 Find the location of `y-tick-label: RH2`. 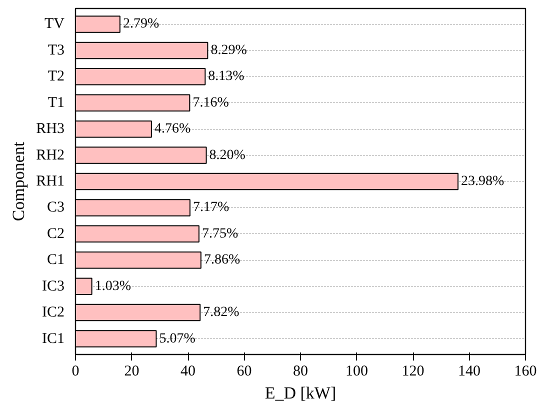

y-tick-label: RH2 is located at coordinates (50, 155).